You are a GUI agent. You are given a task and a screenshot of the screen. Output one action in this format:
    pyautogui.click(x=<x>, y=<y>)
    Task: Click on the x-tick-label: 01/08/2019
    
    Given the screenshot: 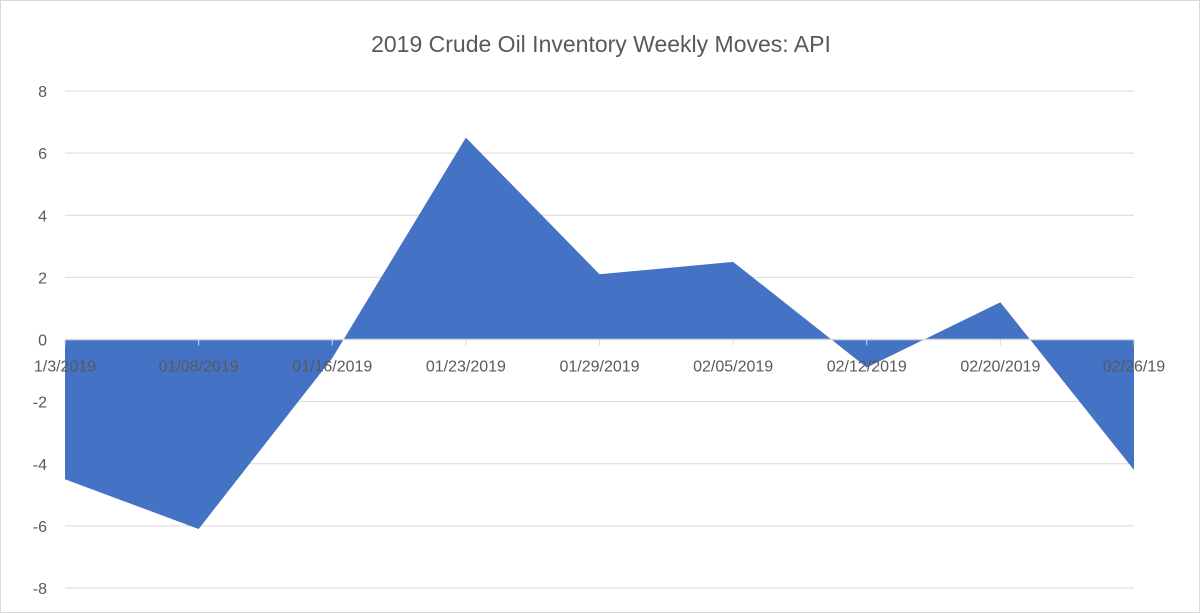 What is the action you would take?
    pyautogui.click(x=199, y=367)
    